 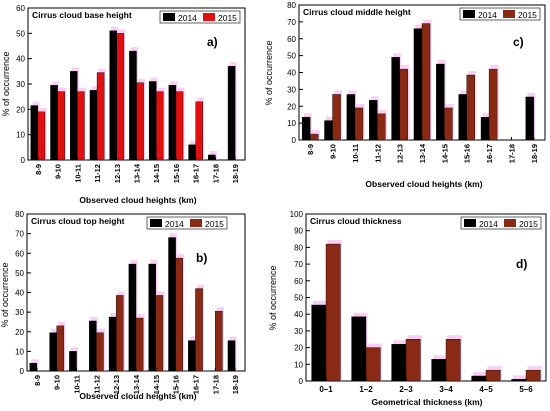 I want to click on x-tick-label: 9-10, so click(x=57, y=382).